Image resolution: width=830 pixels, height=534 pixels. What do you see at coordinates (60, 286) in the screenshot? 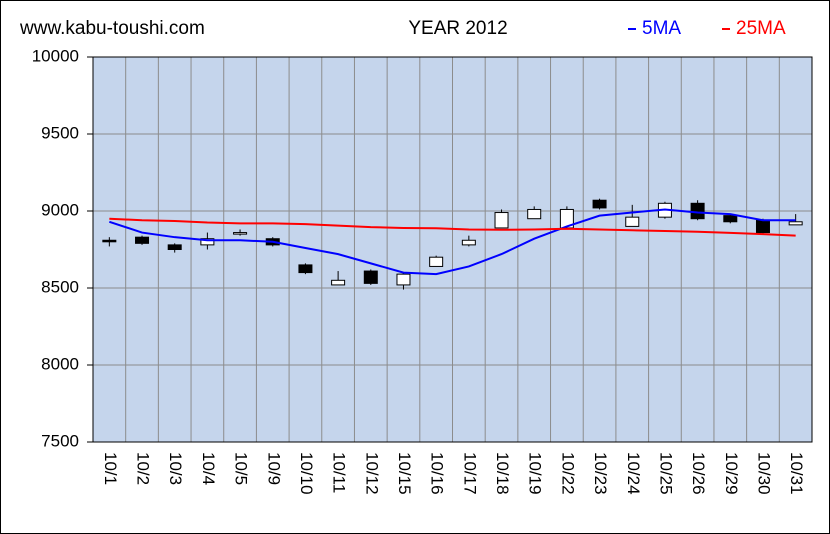
I see `y-tick-label: 8500` at bounding box center [60, 286].